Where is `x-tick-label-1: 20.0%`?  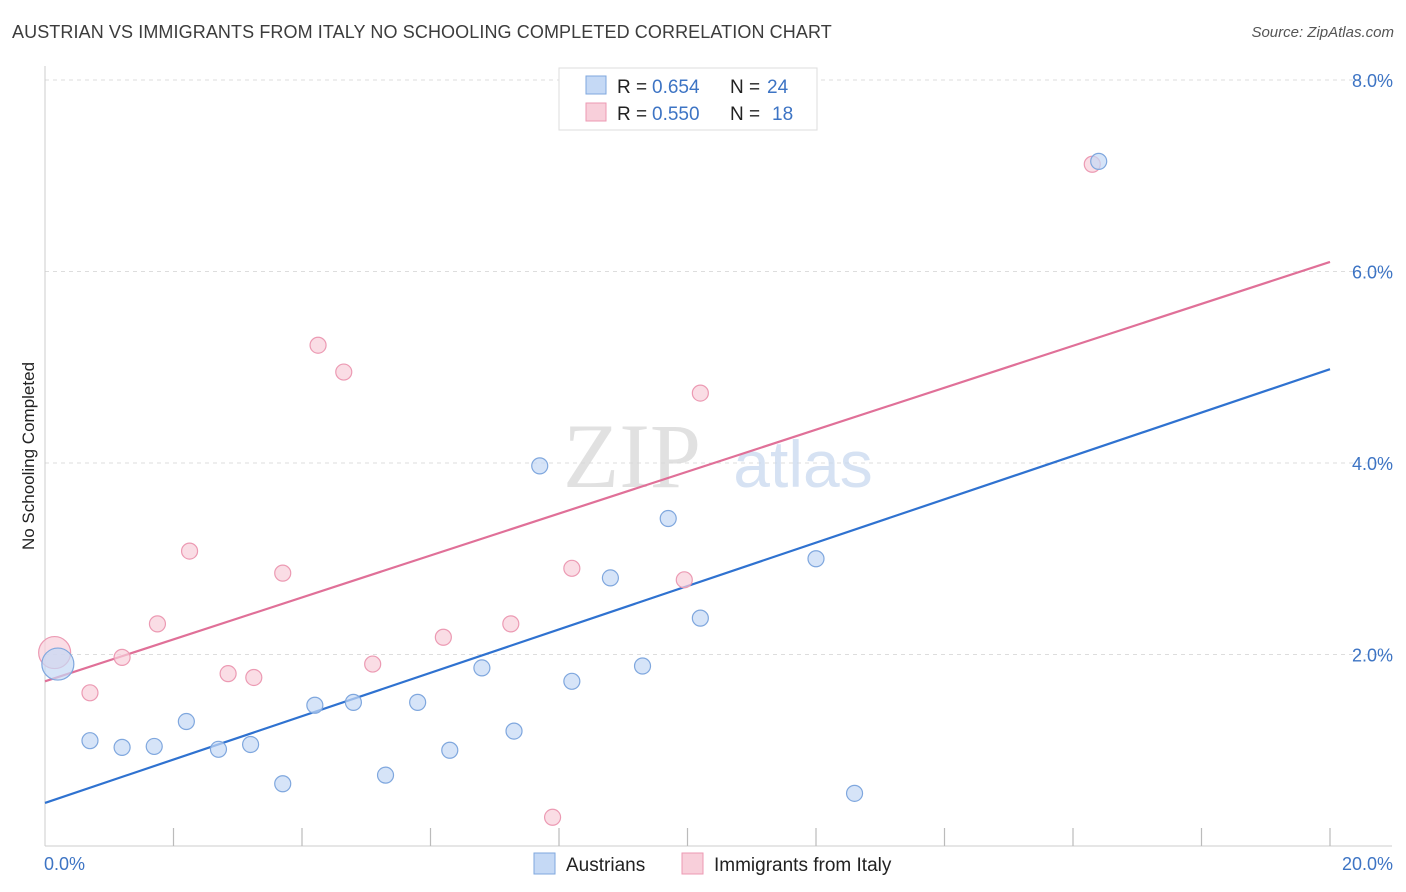
x-tick-label-1: 20.0% is located at coordinates (1367, 864).